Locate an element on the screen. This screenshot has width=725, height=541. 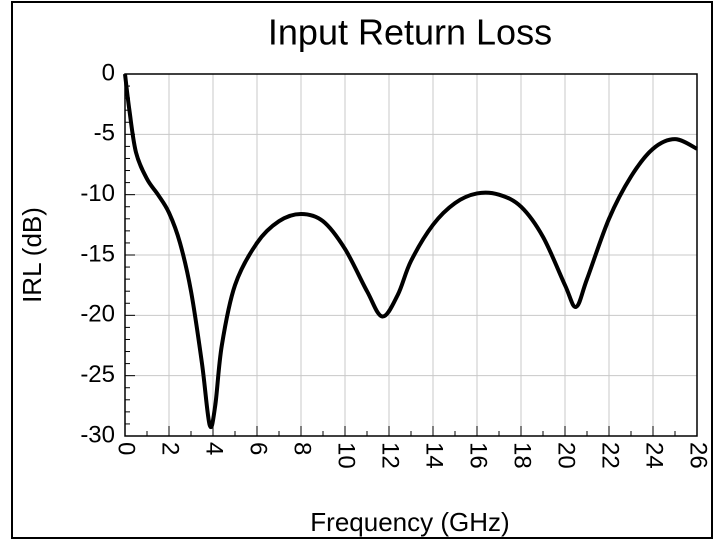
x-tick-label: 14 is located at coordinates (434, 455).